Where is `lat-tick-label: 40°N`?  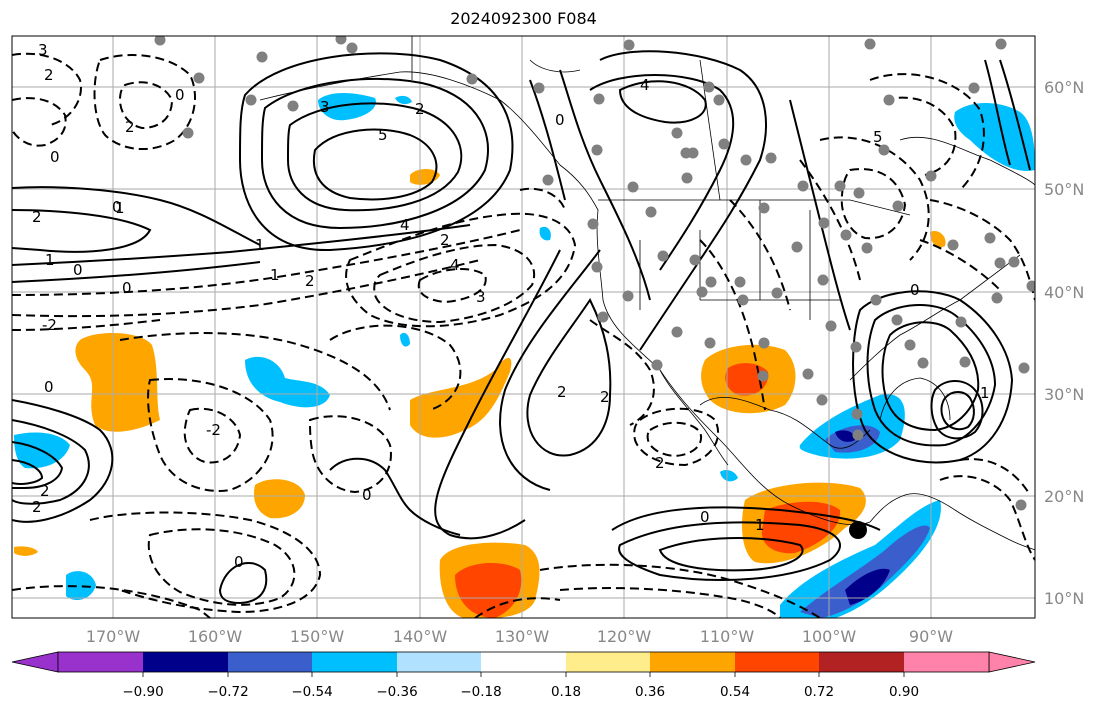
lat-tick-label: 40°N is located at coordinates (1064, 292).